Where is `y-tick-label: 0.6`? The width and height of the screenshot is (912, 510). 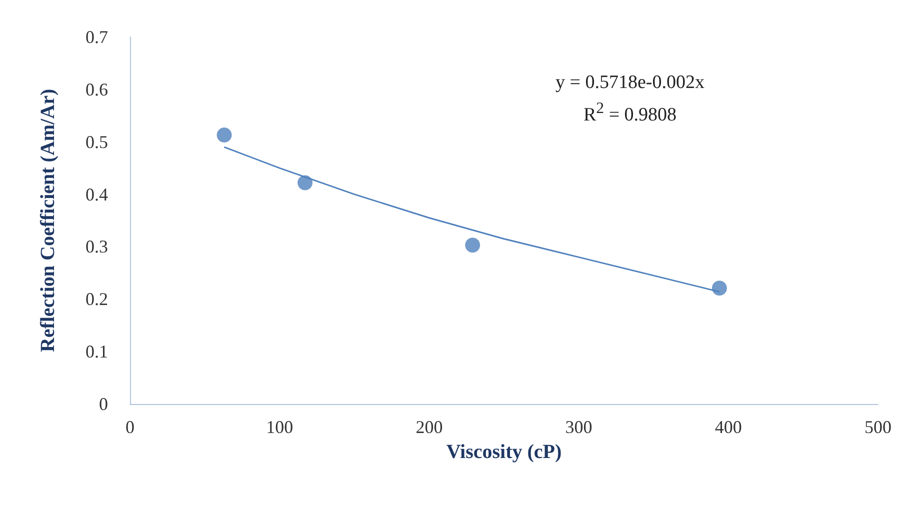
y-tick-label: 0.6 is located at coordinates (97, 89).